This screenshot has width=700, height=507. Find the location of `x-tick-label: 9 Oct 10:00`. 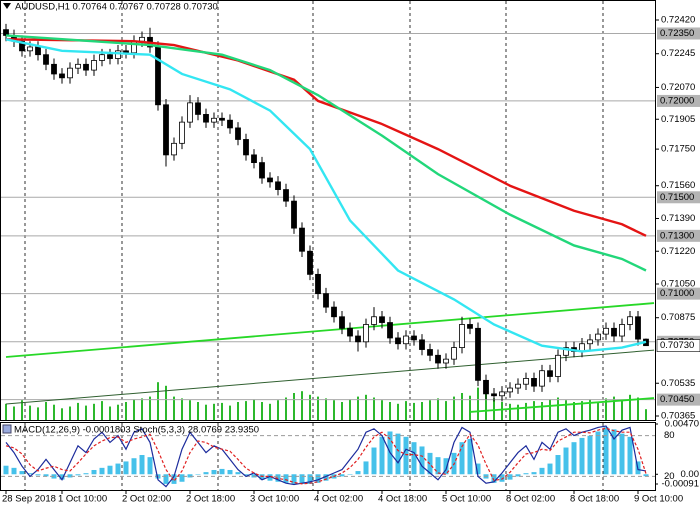

x-tick-label: 9 Oct 10:00 is located at coordinates (658, 499).